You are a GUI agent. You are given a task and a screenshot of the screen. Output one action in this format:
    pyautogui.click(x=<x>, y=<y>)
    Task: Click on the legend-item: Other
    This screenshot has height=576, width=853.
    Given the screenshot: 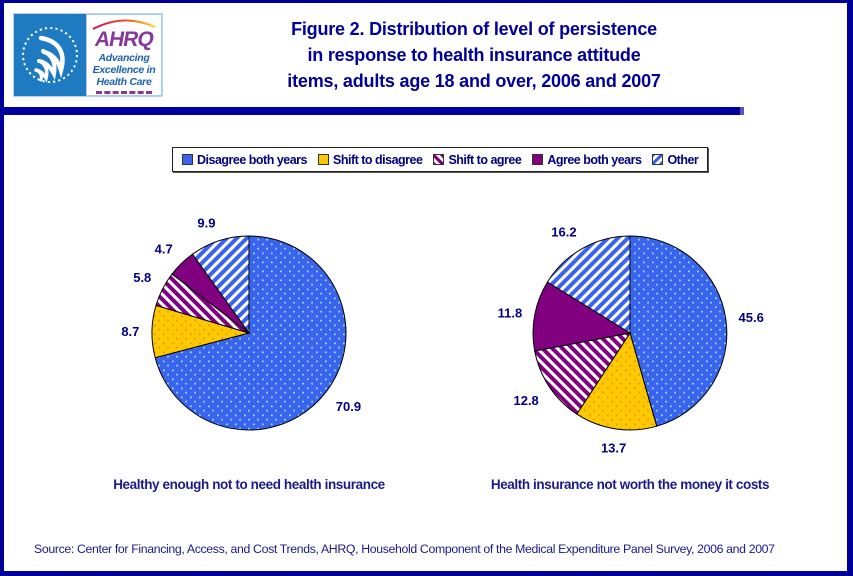 What is the action you would take?
    pyautogui.click(x=675, y=159)
    